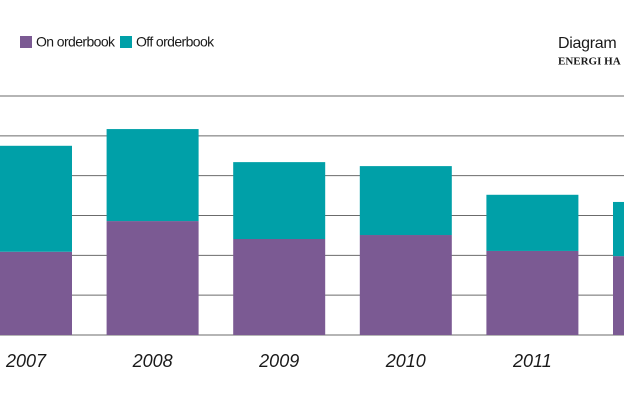  I want to click on x-tick-label: 2010, so click(405, 361).